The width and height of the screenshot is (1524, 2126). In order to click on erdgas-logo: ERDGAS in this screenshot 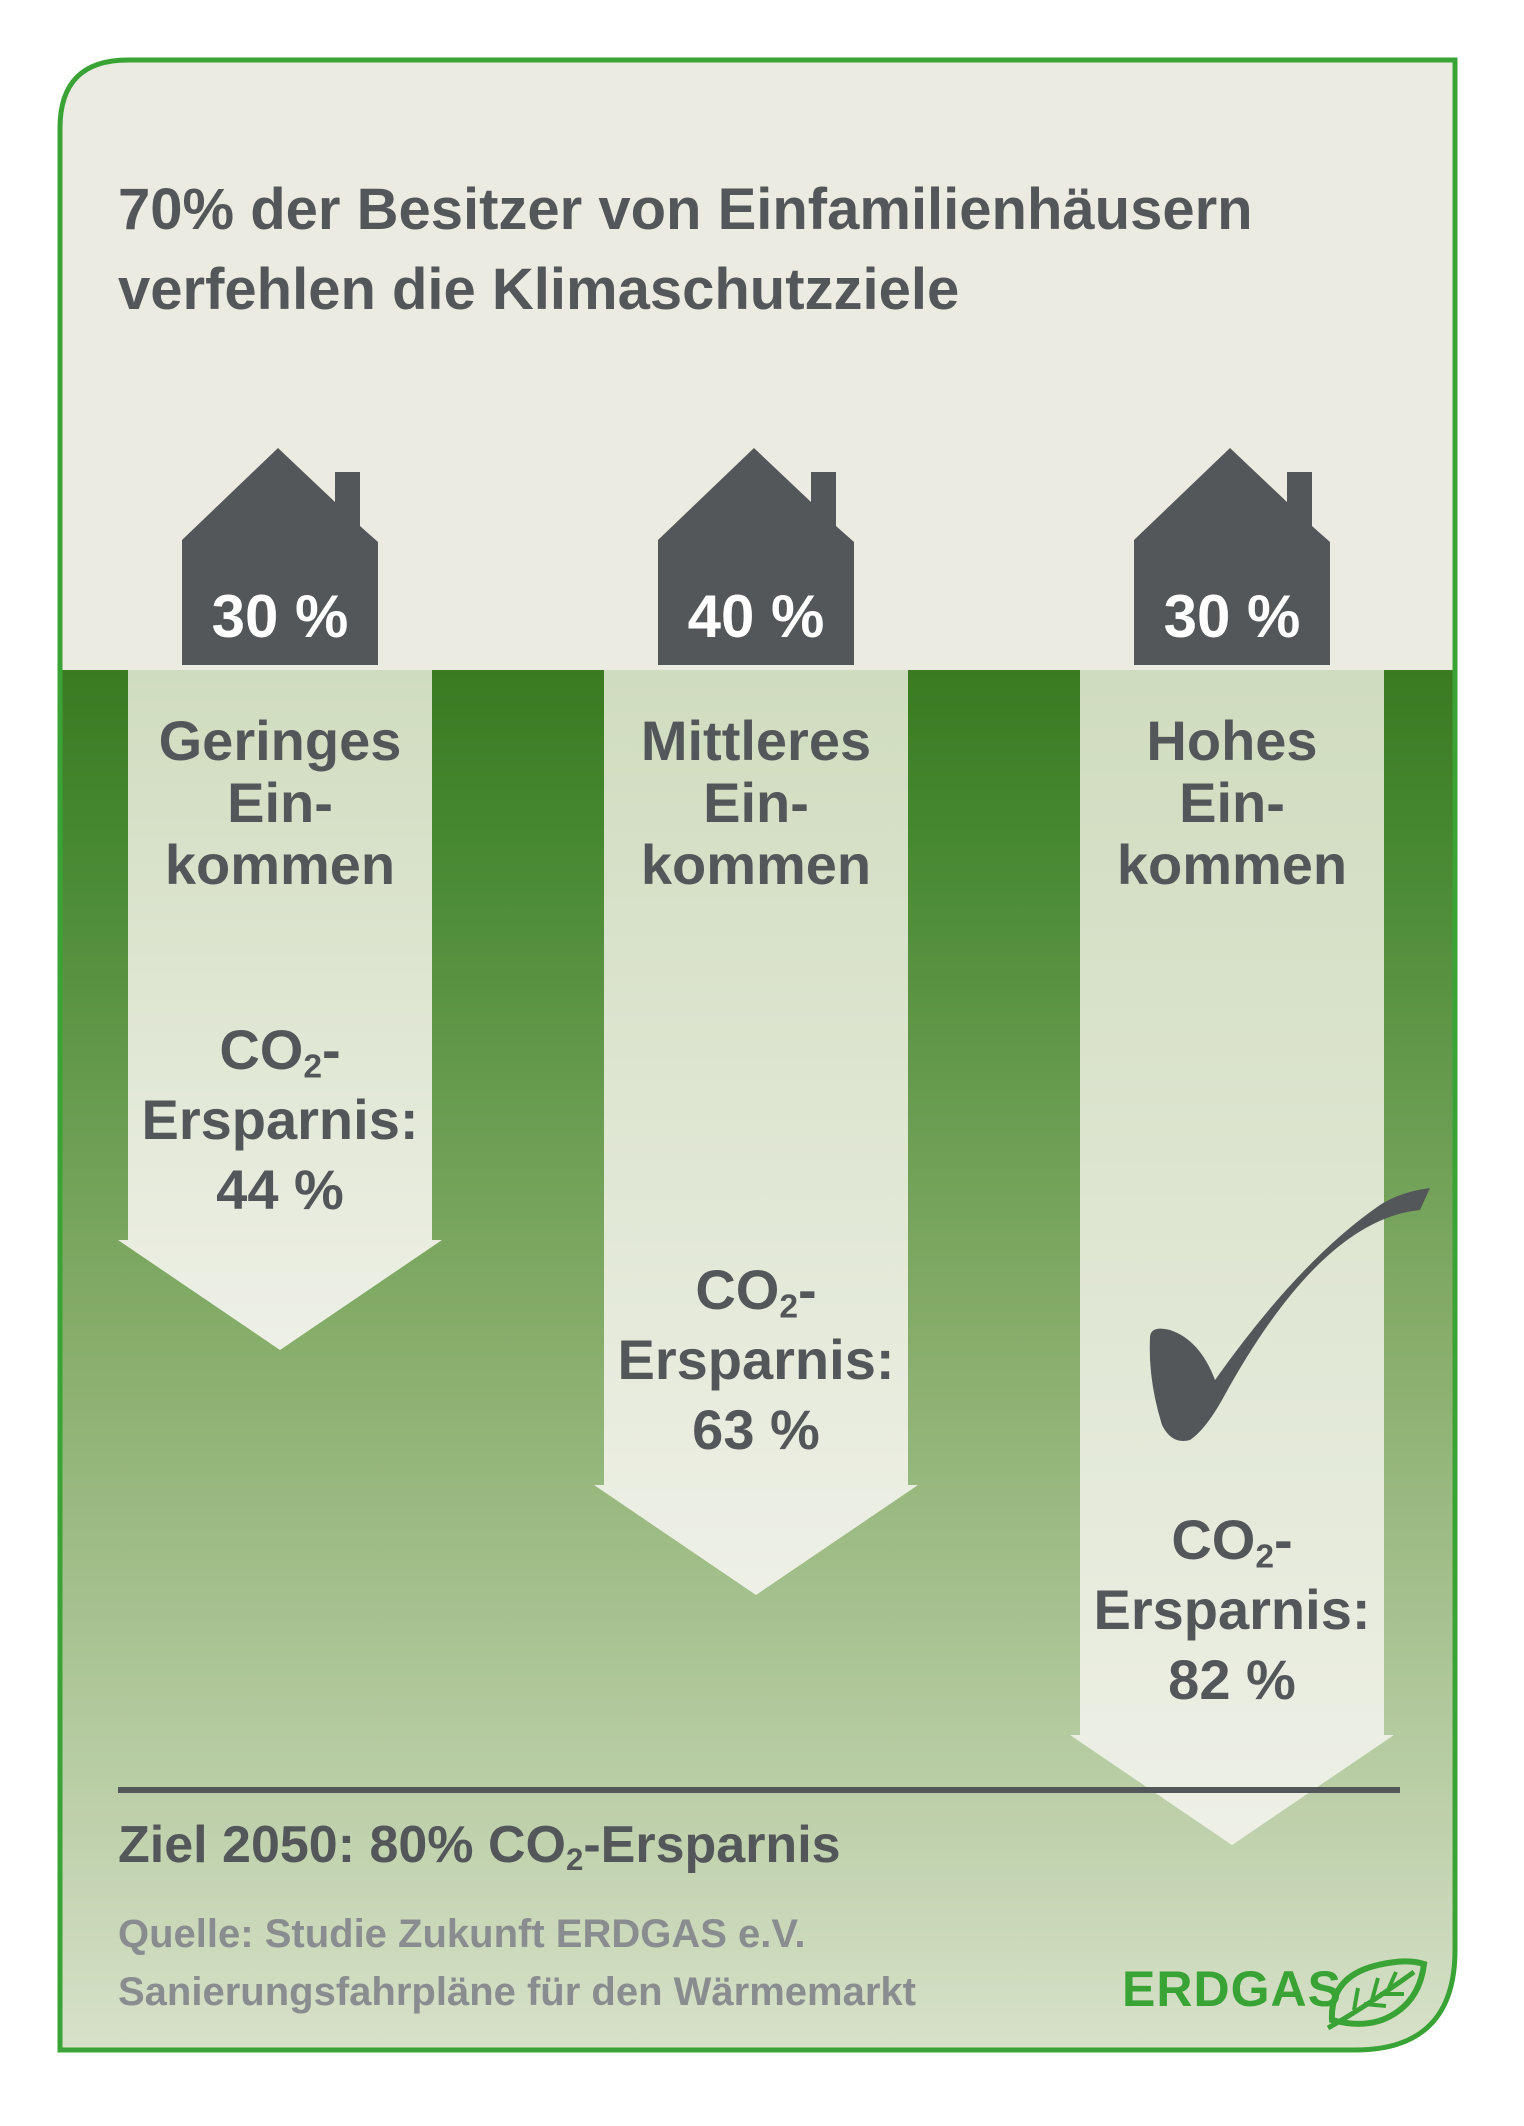, I will do `click(1232, 1989)`.